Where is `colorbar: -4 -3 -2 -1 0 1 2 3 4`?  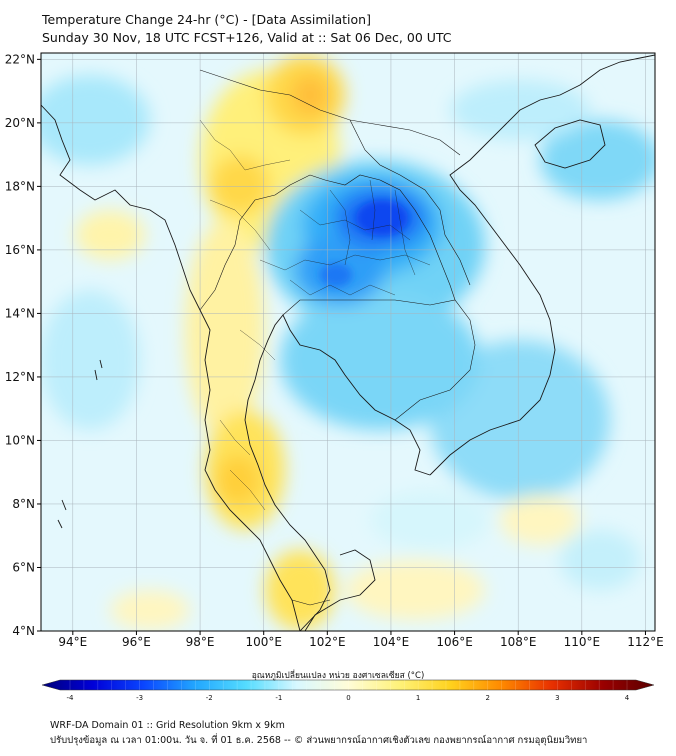 colorbar: -4 -3 -2 -1 0 1 2 3 4 is located at coordinates (348, 690).